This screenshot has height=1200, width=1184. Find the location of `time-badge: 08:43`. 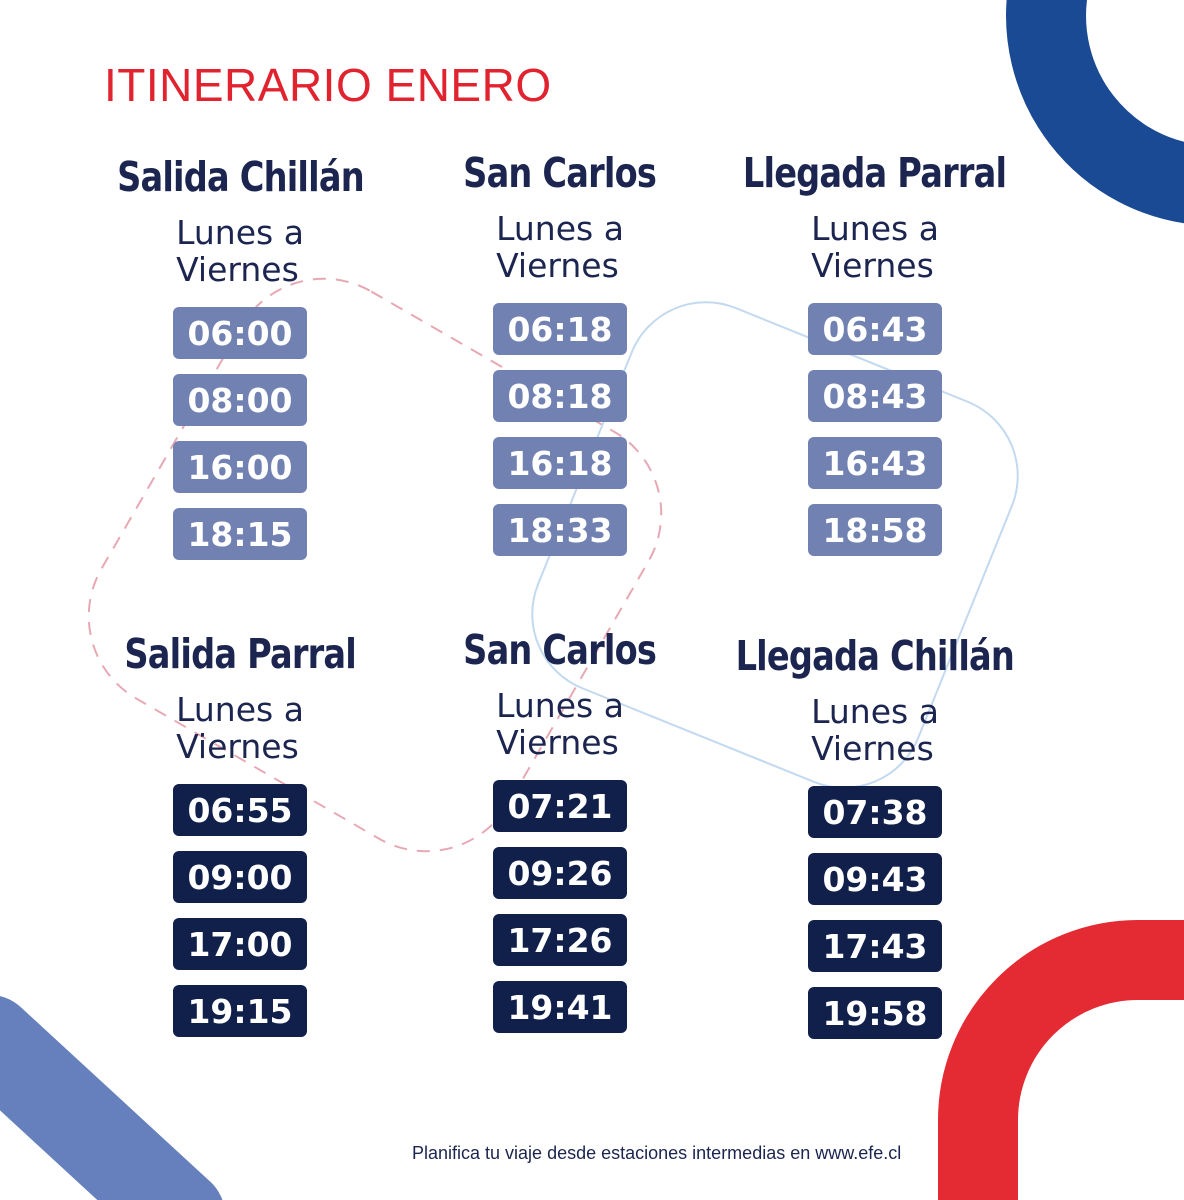

time-badge: 08:43 is located at coordinates (875, 396).